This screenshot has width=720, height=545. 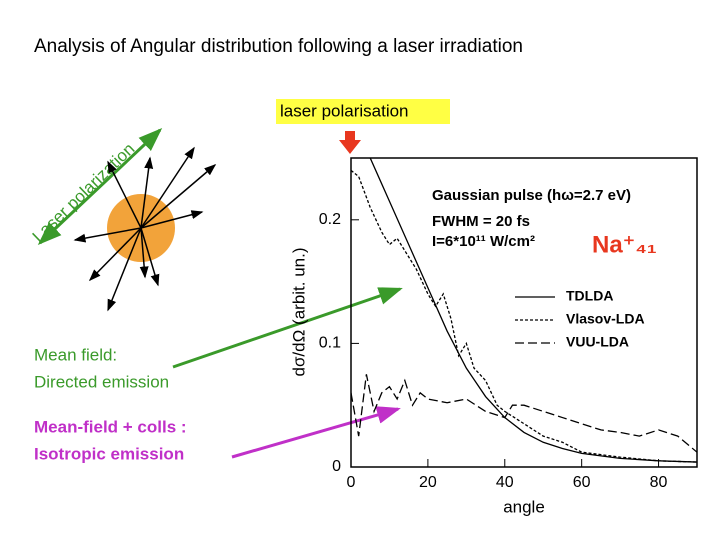 What do you see at coordinates (109, 453) in the screenshot?
I see `note: Isotropic emission` at bounding box center [109, 453].